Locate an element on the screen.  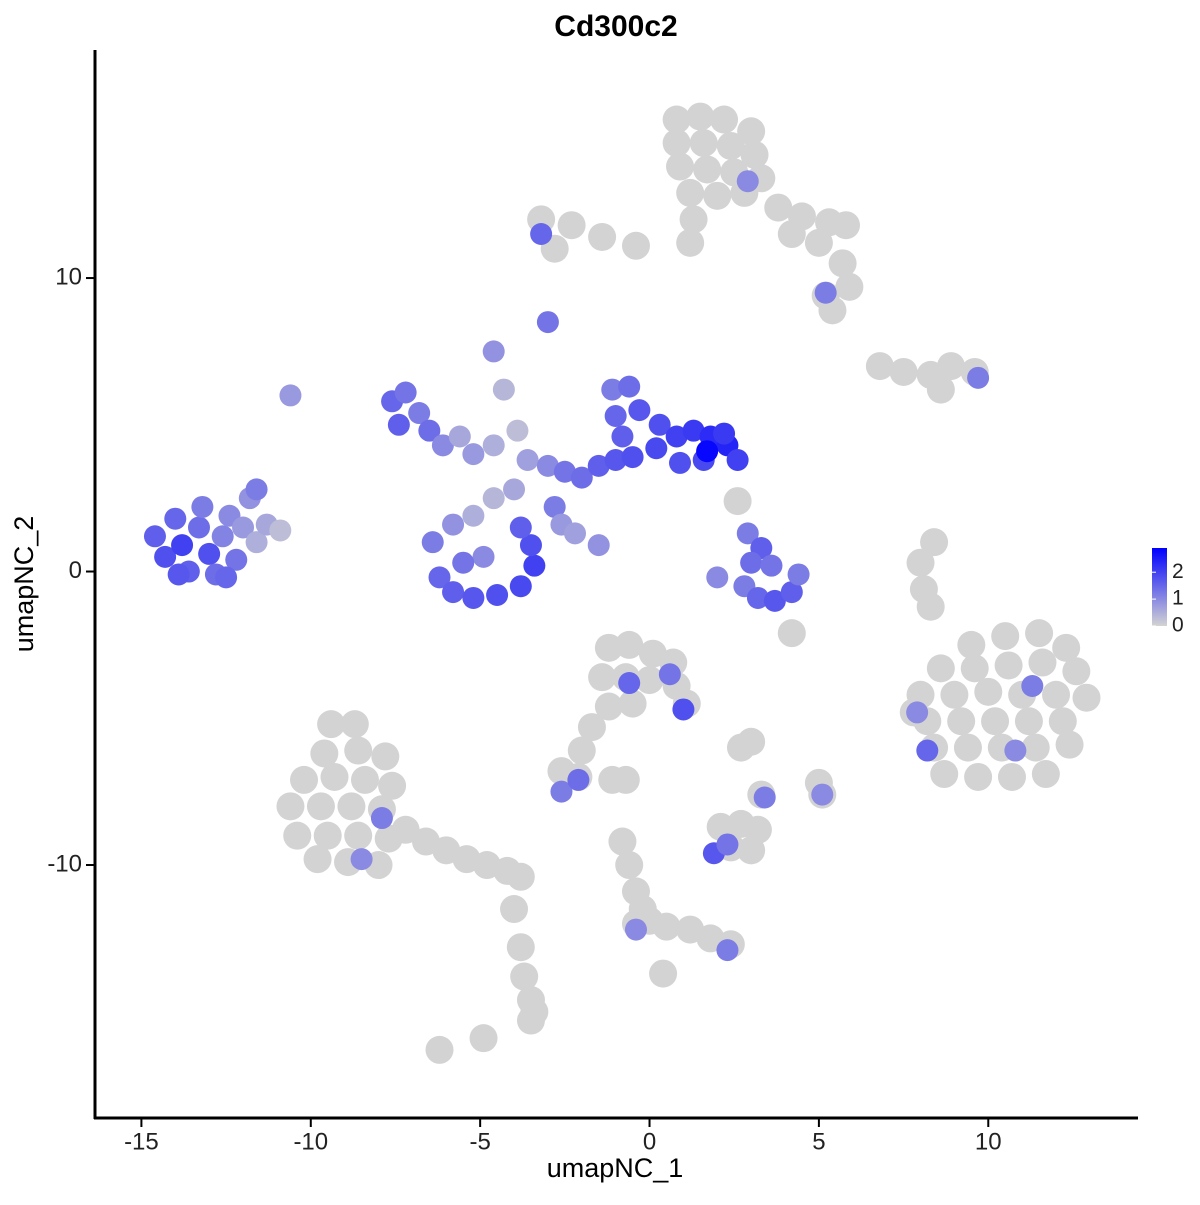
x-tick-label: -5 is located at coordinates (479, 1141).